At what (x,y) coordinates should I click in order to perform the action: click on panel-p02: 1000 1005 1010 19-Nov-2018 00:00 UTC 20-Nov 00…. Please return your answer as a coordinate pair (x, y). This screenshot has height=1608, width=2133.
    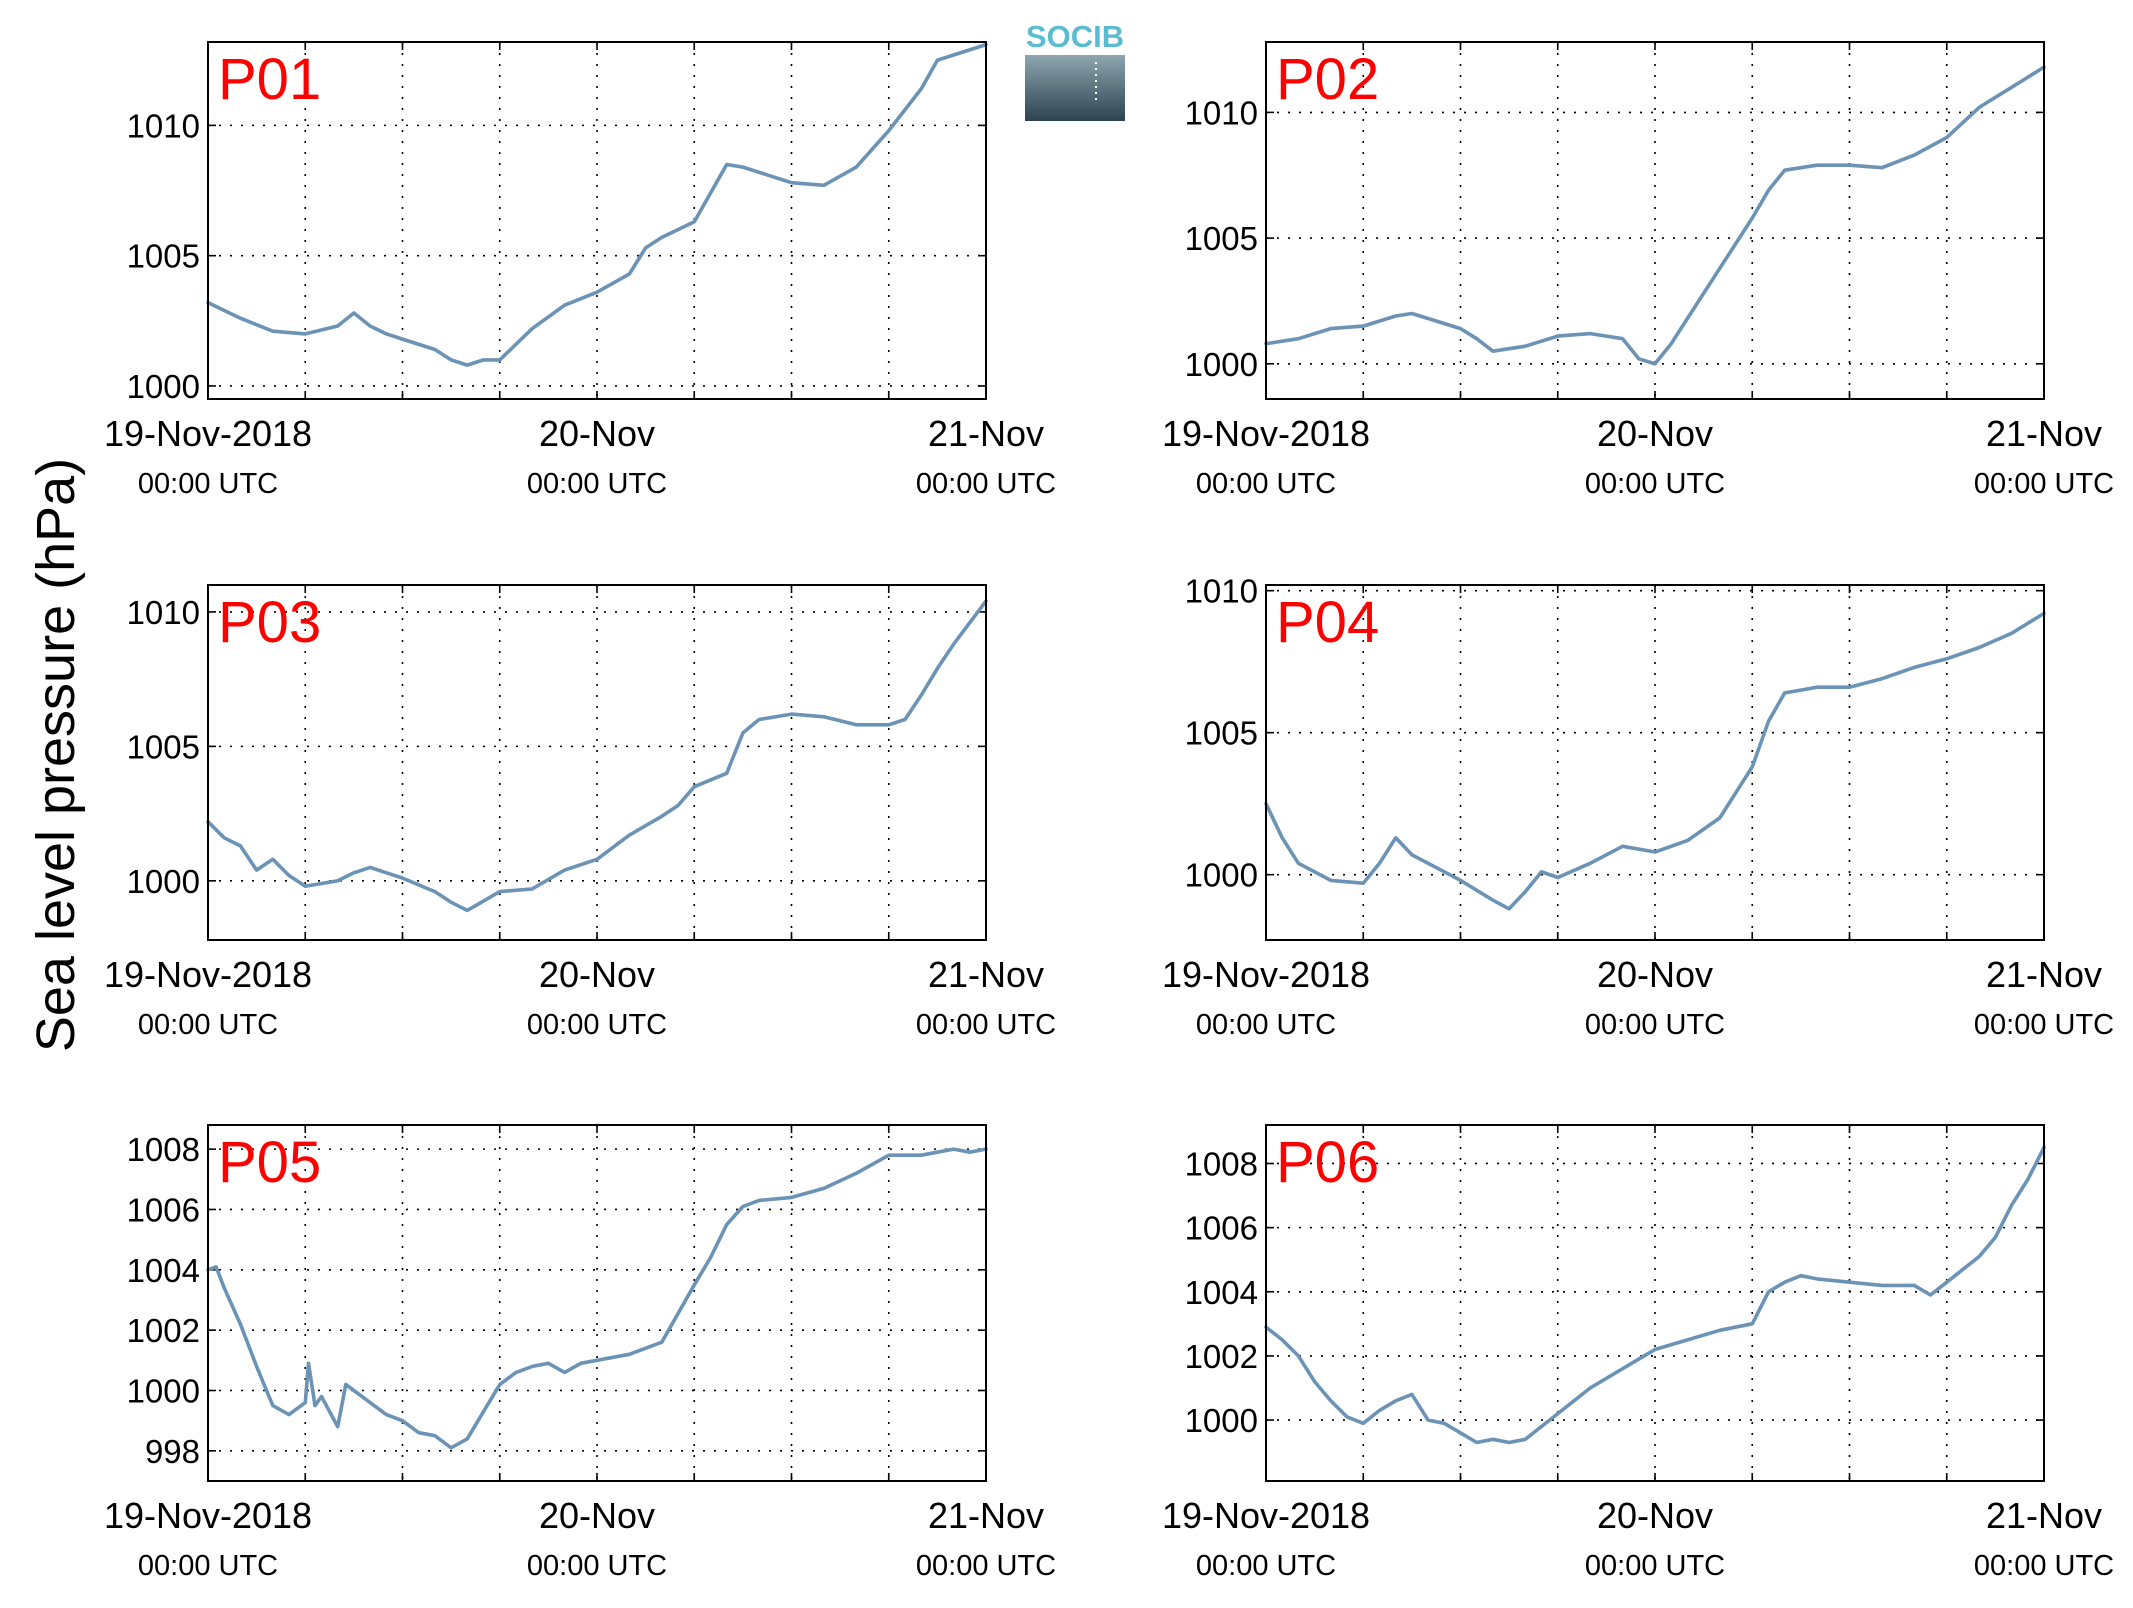
    Looking at the image, I should click on (1638, 270).